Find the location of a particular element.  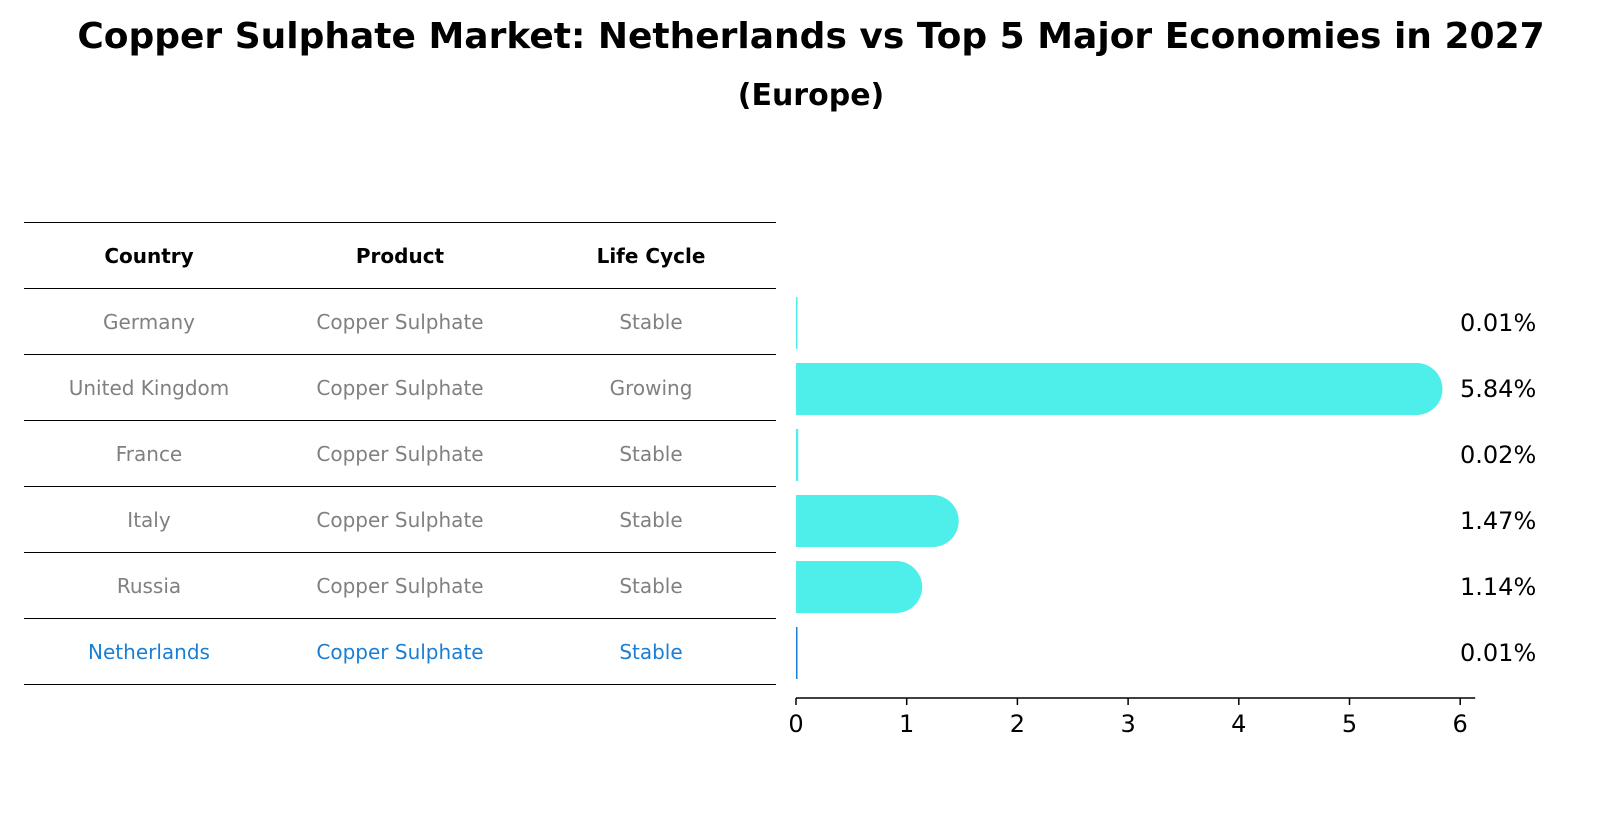

data-label: 5.84% is located at coordinates (1498, 389).